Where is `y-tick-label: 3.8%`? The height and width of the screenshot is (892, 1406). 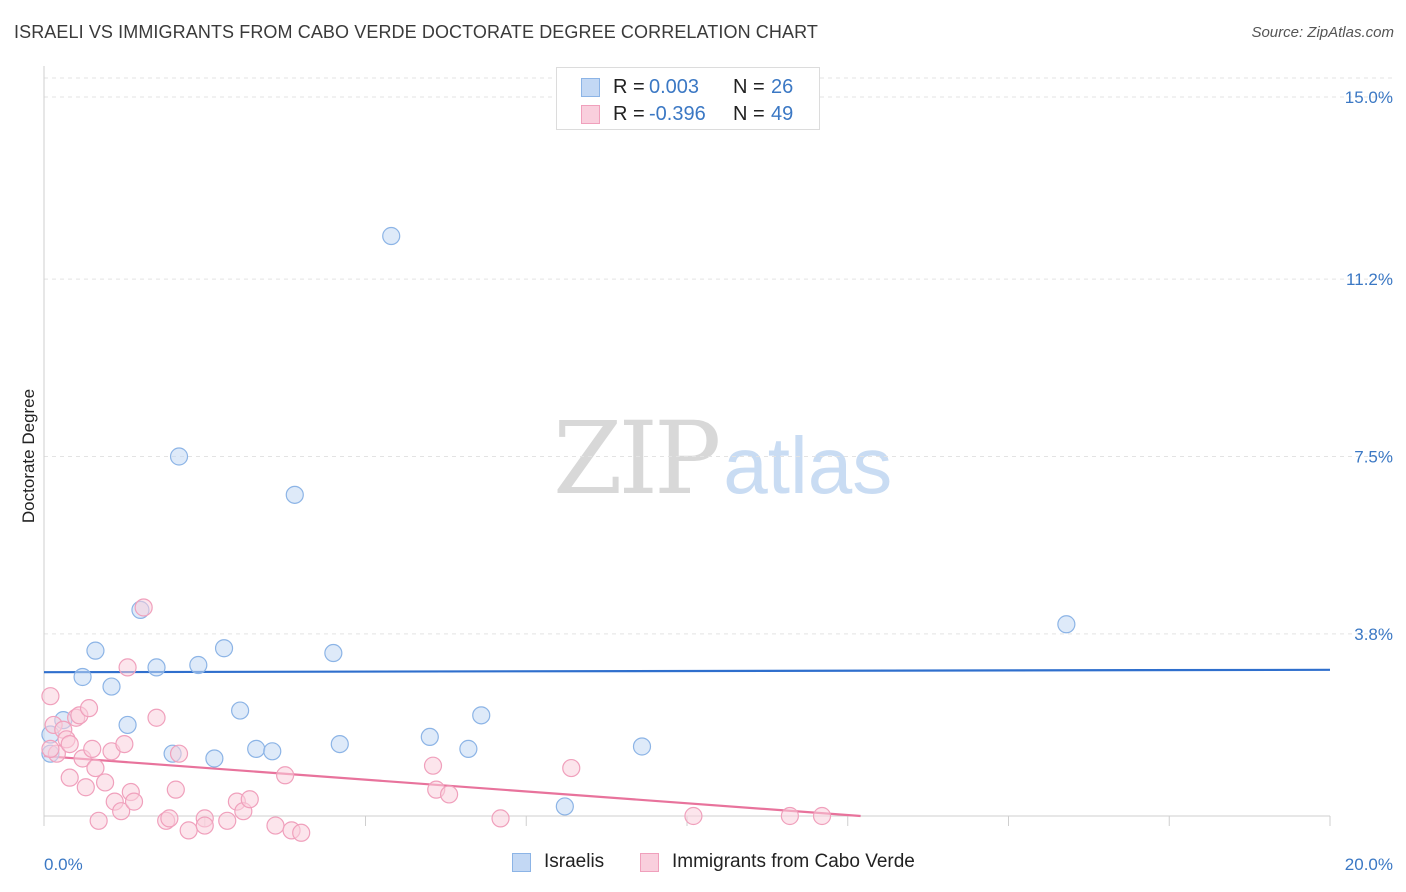
y-tick-label: 3.8% is located at coordinates (1373, 634).